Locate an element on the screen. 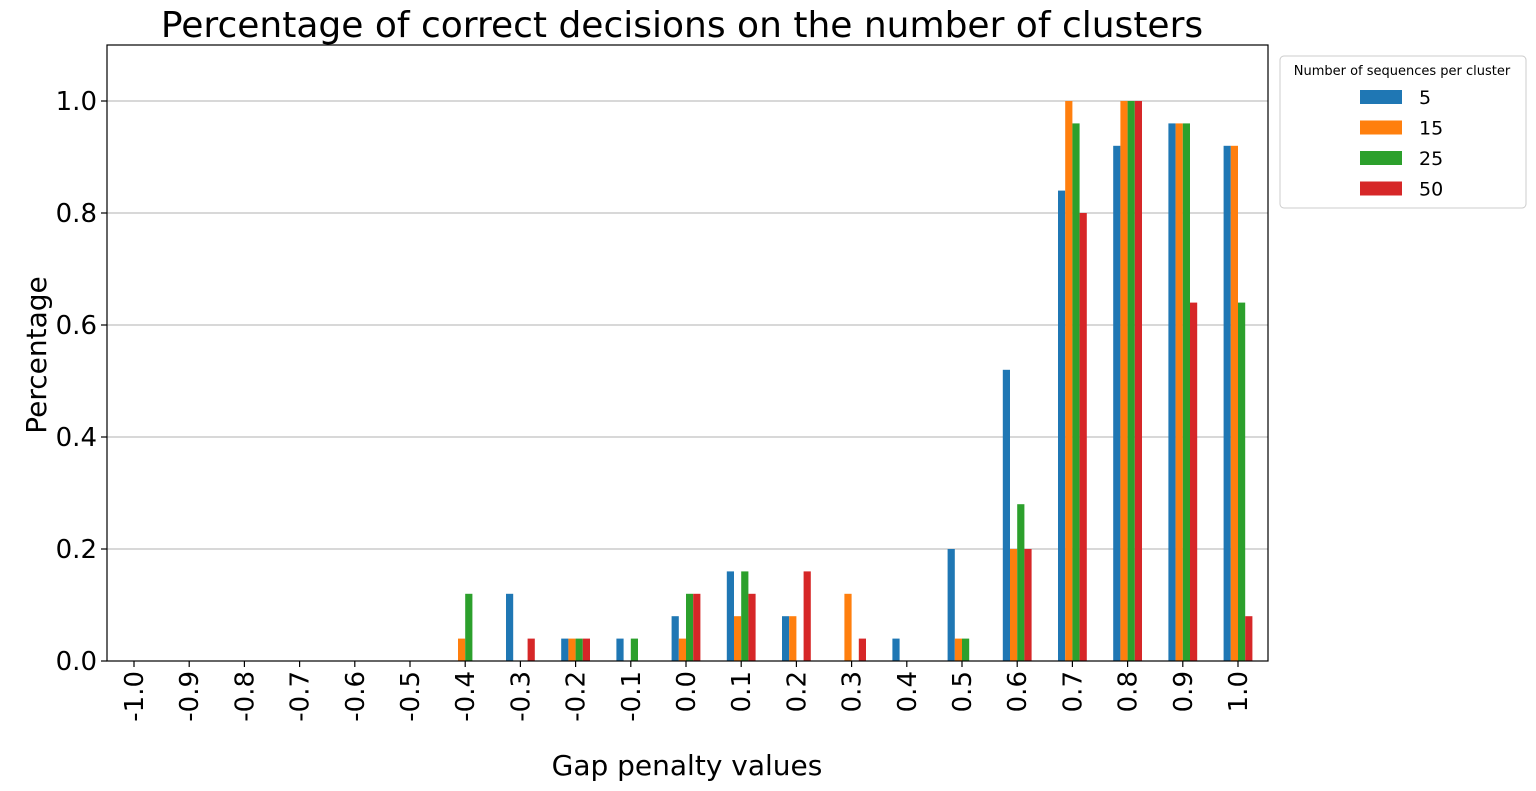 This screenshot has height=791, width=1536. bar-series-25-0.6 is located at coordinates (1021, 582).